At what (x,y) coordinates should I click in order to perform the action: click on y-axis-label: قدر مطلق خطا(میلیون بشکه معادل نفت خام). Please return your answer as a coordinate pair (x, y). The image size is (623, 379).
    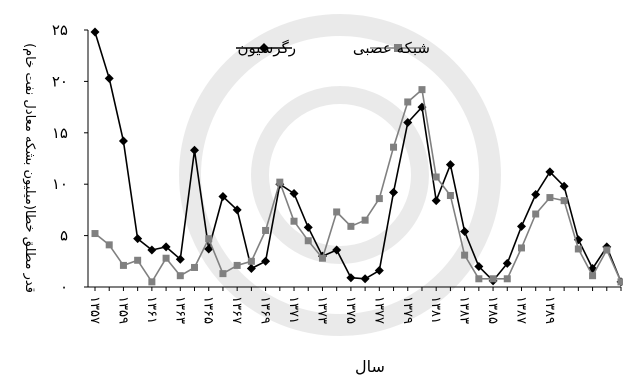
    Looking at the image, I should click on (29, 168).